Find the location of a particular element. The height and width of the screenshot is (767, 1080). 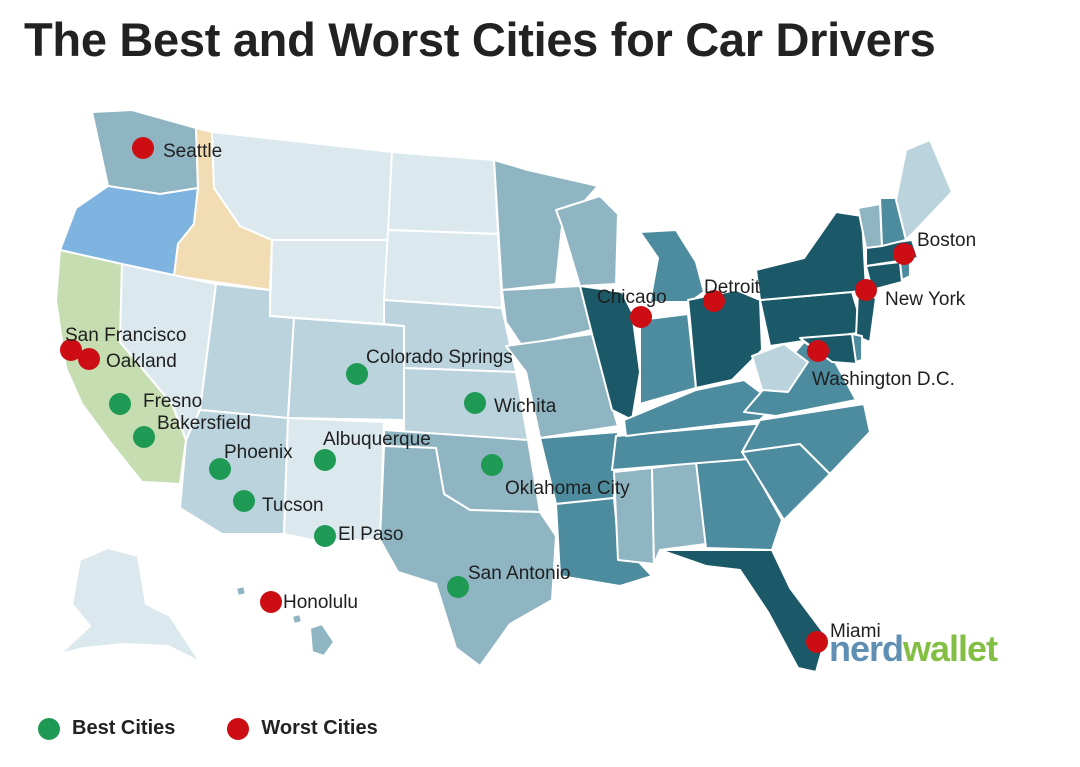

city-wichita: Wichita is located at coordinates (510, 404).